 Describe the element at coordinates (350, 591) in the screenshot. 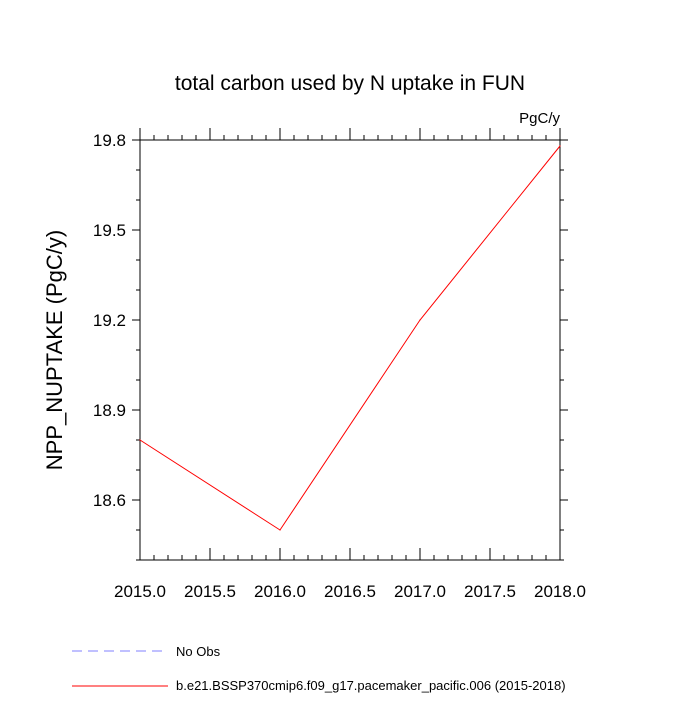

I see `x-tick-label-3: 2016.5` at that location.